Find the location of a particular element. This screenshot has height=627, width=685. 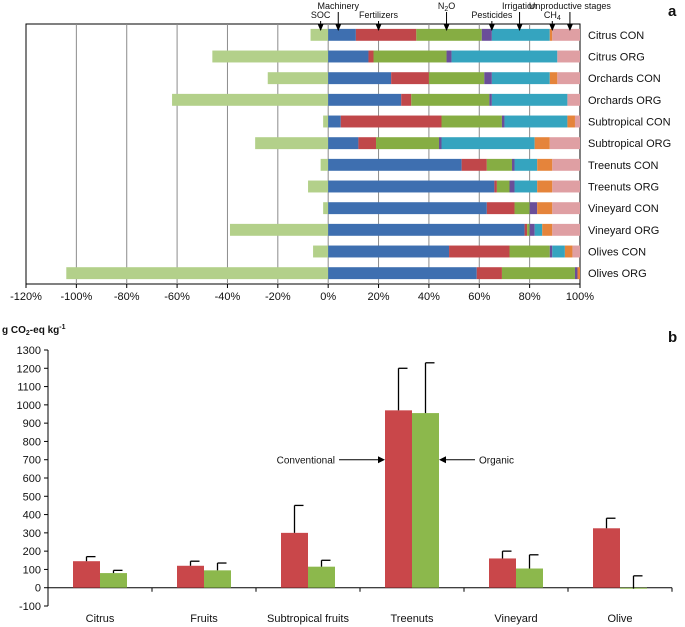

bar-fertilizers-citrus-org is located at coordinates (371, 56).